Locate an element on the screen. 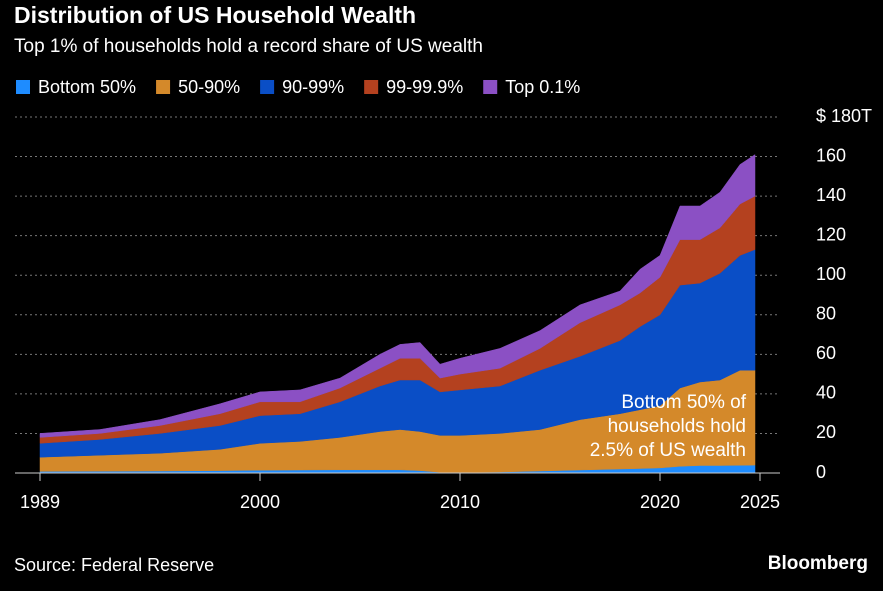 The width and height of the screenshot is (883, 591). brand: Bloomberg is located at coordinates (818, 563).